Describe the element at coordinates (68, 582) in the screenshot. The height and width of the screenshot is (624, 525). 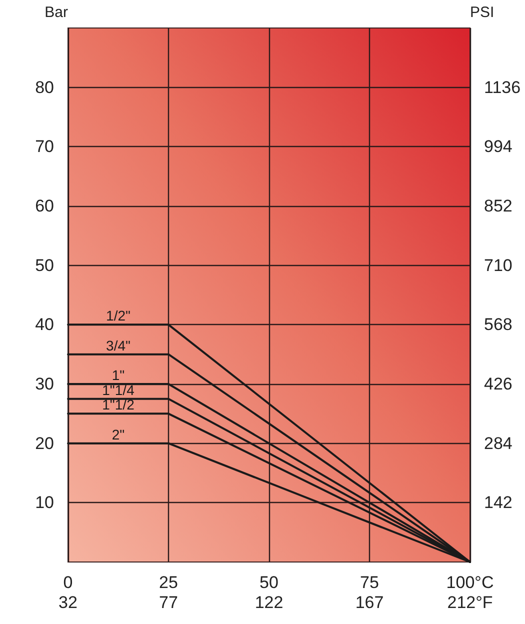
I see `x-tick-label: 0` at that location.